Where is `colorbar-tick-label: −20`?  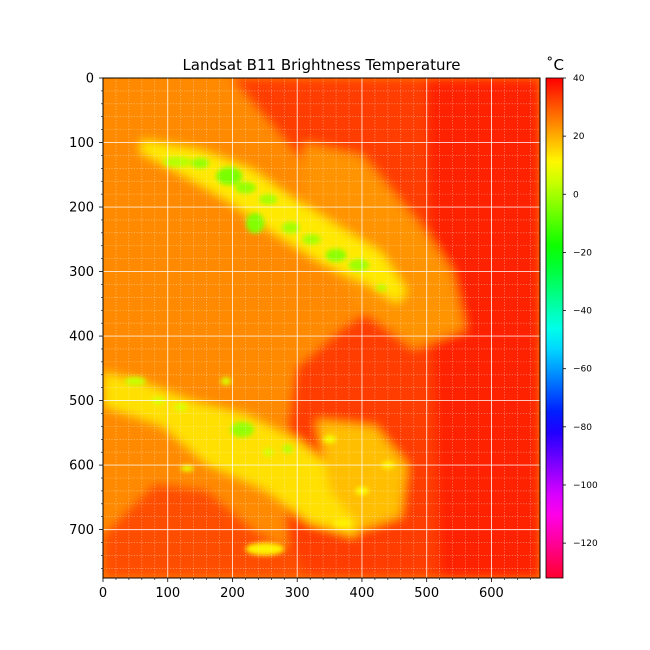
colorbar-tick-label: −20 is located at coordinates (582, 253).